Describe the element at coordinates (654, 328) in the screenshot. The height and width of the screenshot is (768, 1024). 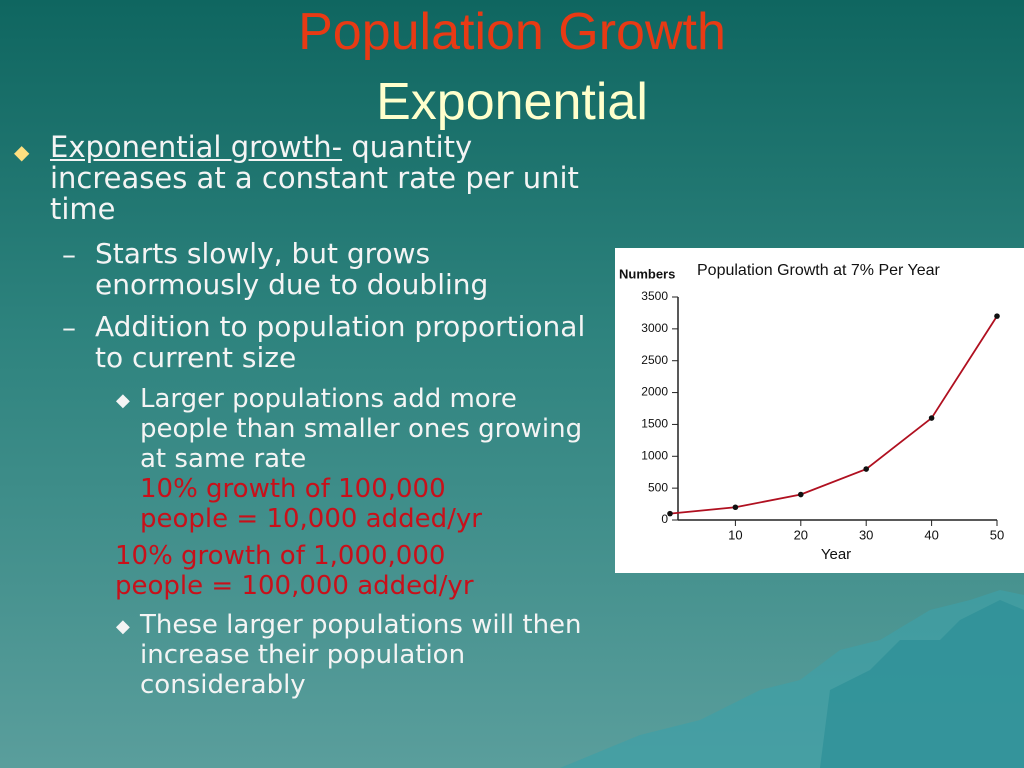
I see `y-tick-label: 3000` at that location.